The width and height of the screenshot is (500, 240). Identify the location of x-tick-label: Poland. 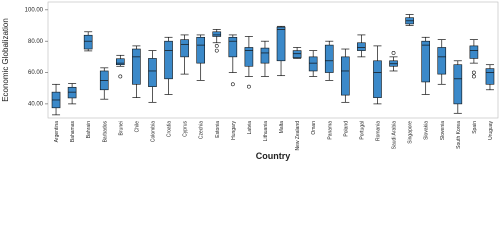
(346, 129).